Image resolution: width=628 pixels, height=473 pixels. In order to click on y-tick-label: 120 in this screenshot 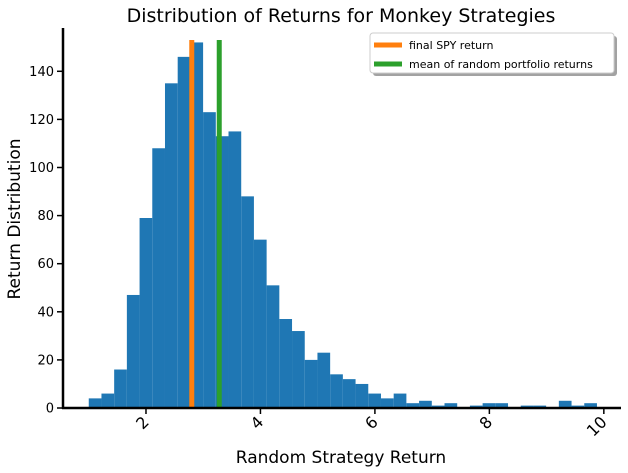, I will do `click(41, 120)`.